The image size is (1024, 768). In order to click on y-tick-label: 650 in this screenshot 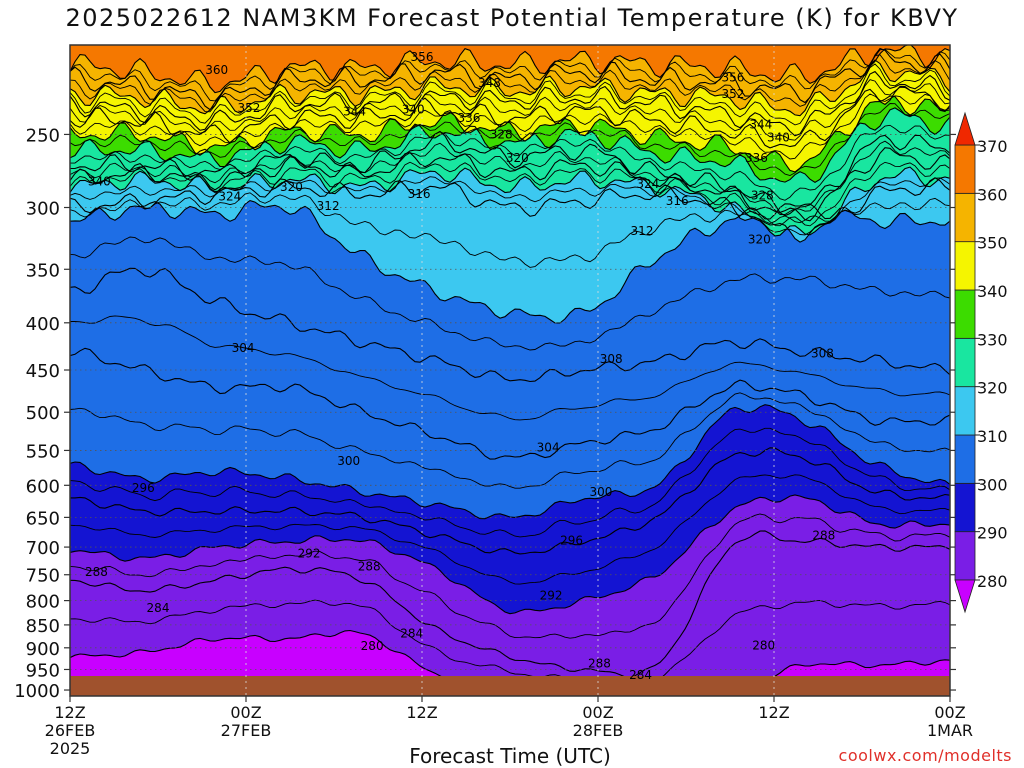, I will do `click(43, 518)`.